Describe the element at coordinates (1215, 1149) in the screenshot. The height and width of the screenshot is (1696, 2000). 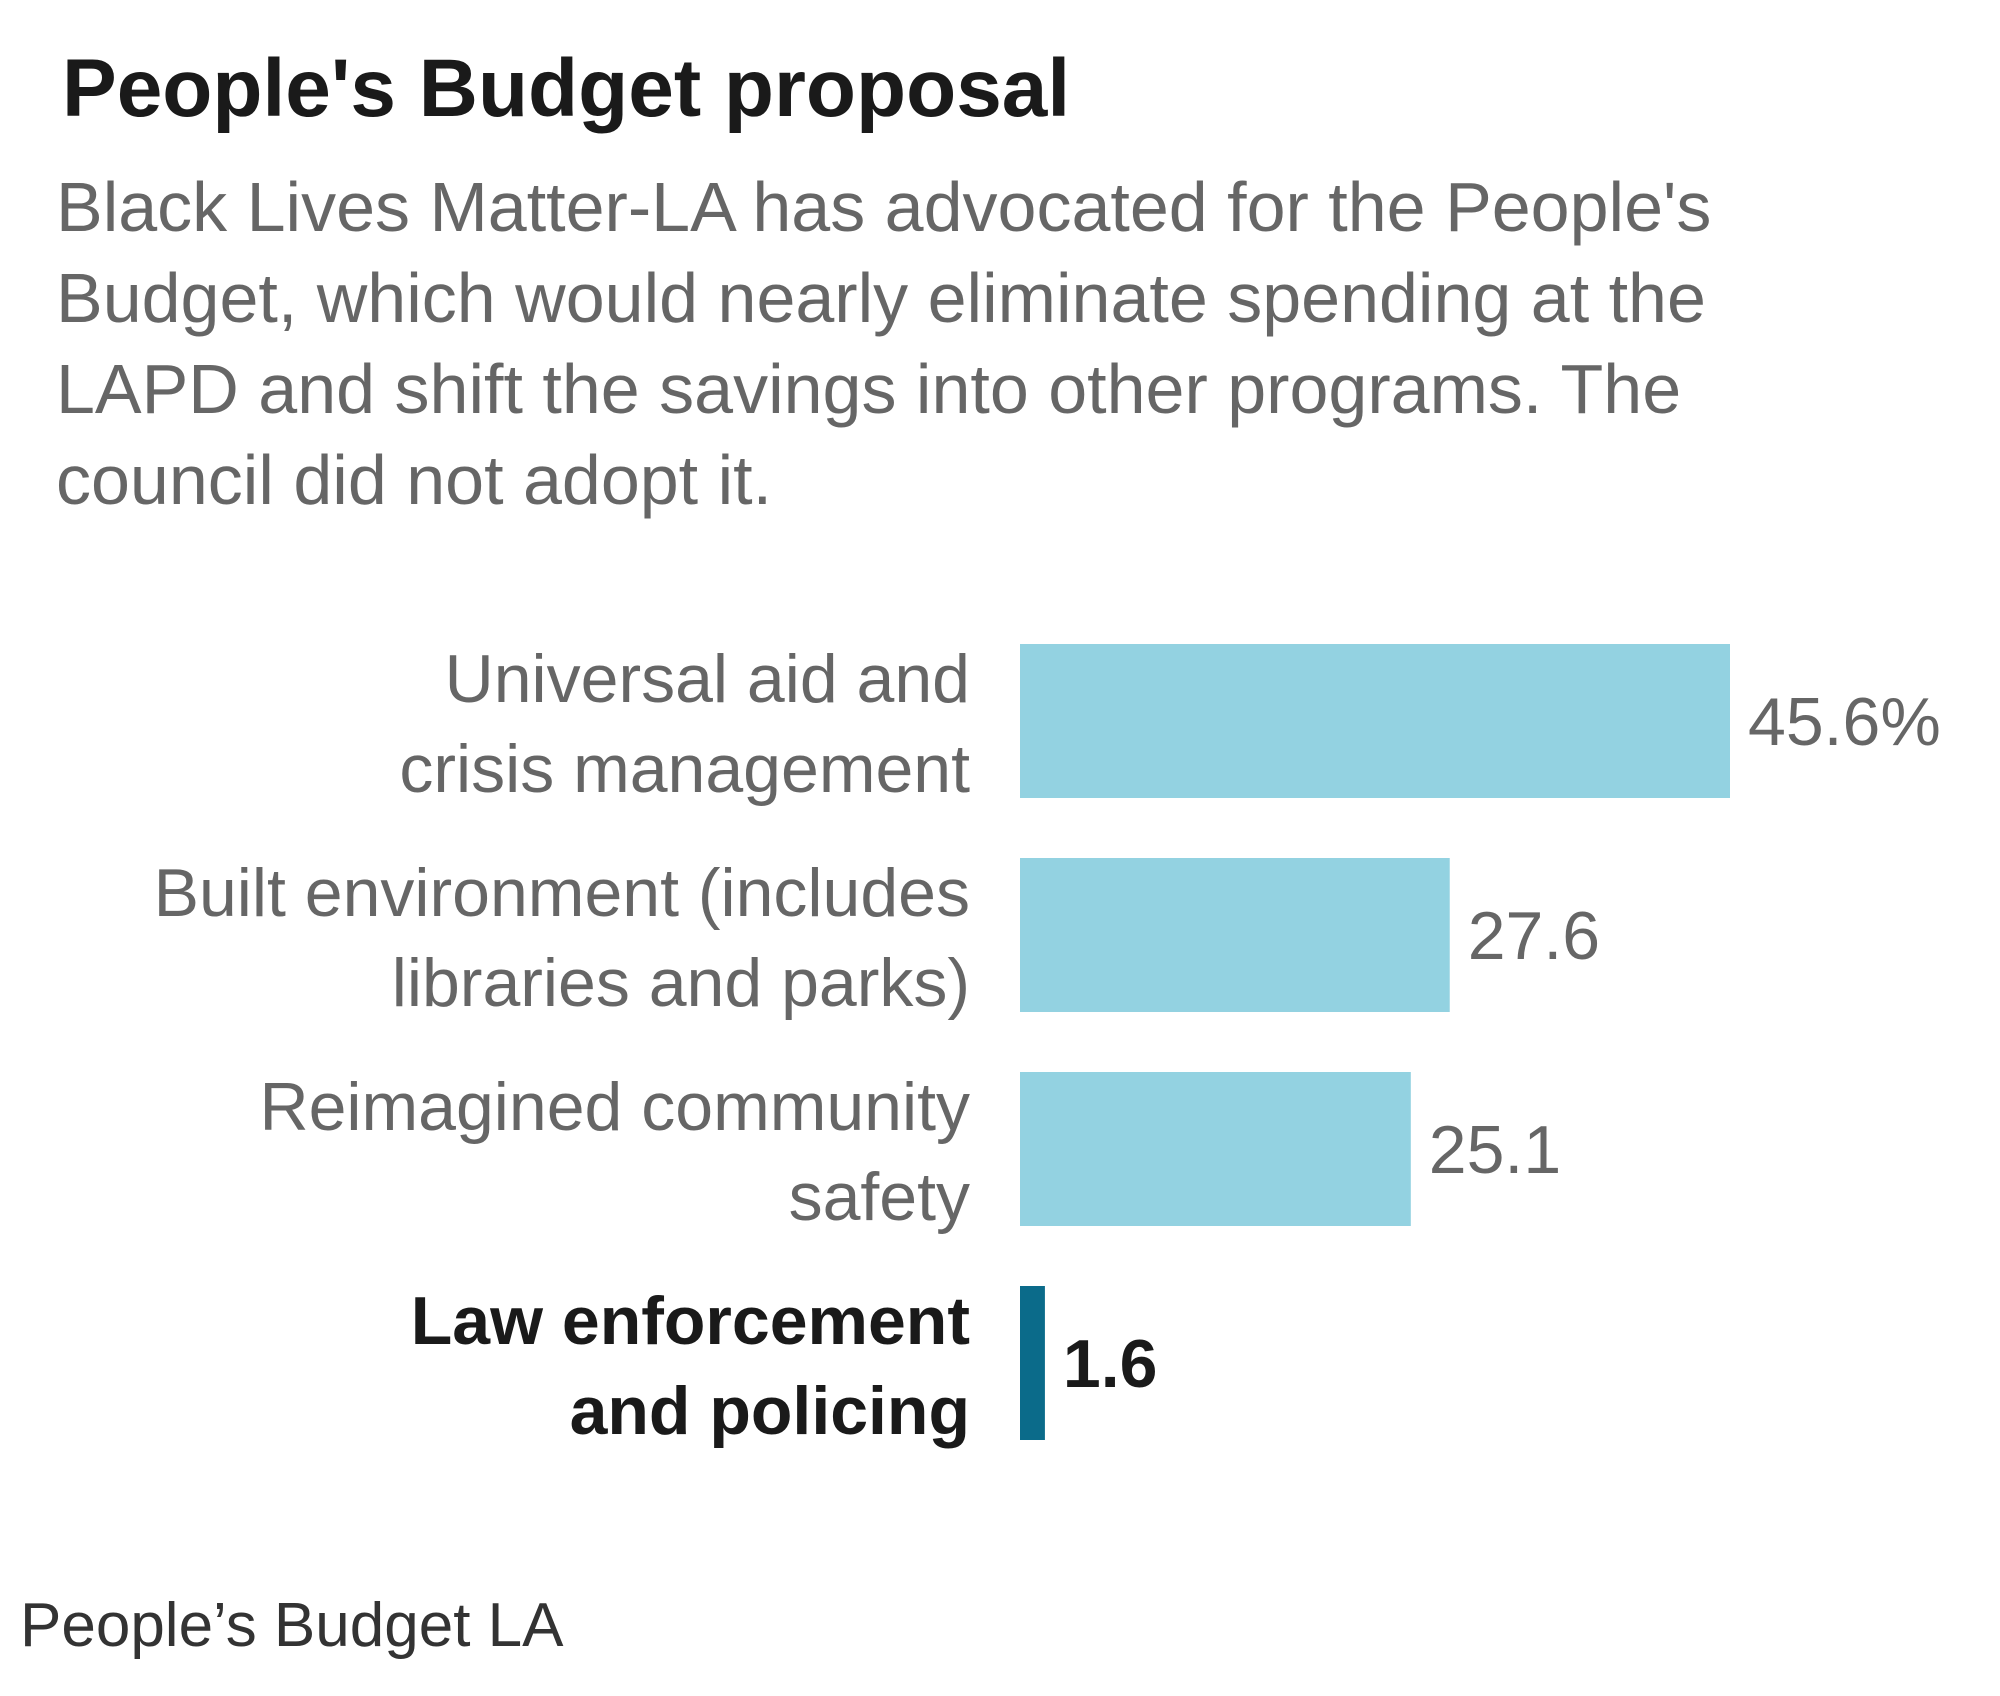
I see `bar-community-safety` at that location.